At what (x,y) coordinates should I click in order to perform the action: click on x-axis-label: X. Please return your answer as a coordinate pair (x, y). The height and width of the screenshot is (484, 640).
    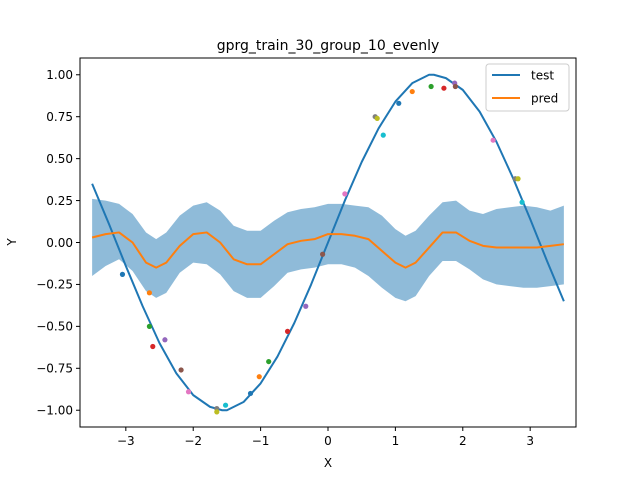
    Looking at the image, I should click on (328, 463).